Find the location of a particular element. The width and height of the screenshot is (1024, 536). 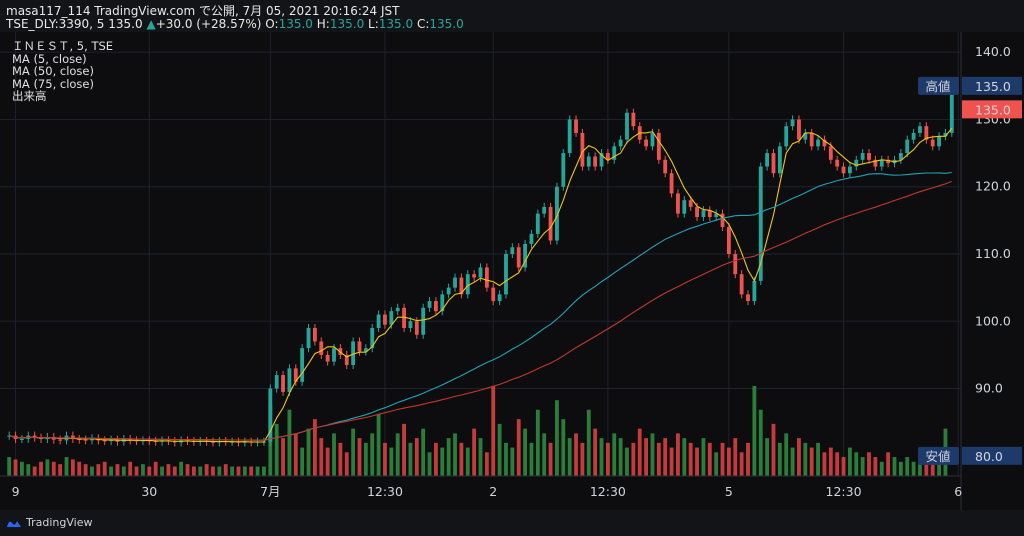

change-value: +30.0 (+28.57%) is located at coordinates (208, 24).